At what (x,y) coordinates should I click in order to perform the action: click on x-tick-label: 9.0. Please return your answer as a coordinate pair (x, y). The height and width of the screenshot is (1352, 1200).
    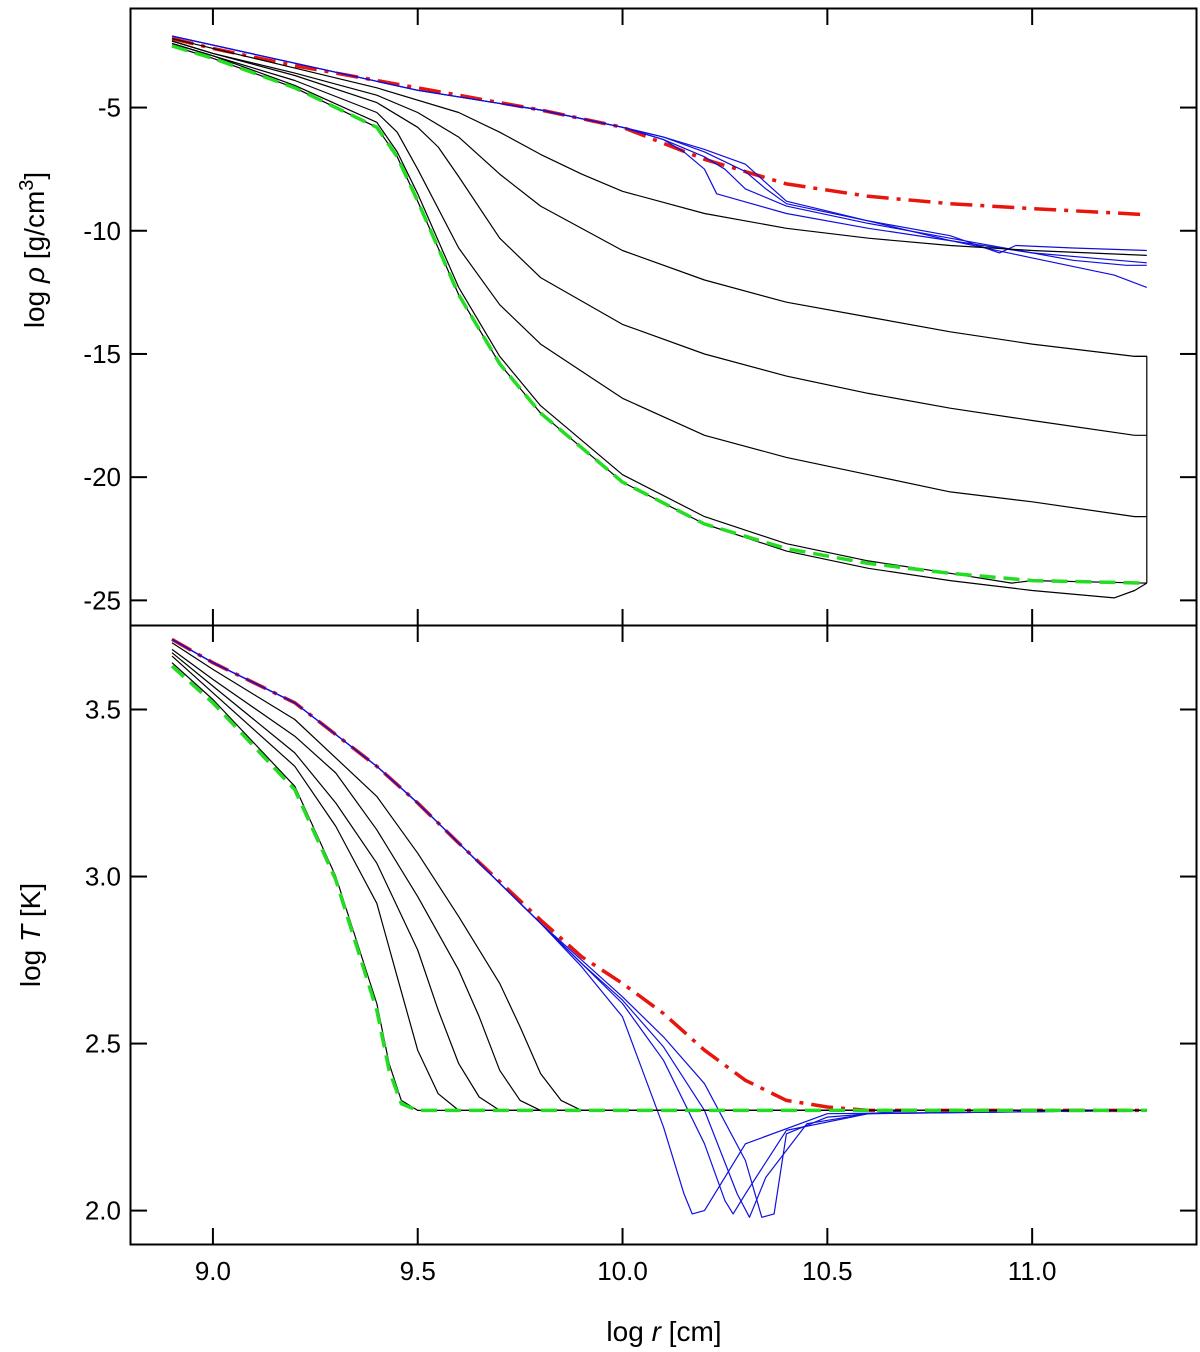
    Looking at the image, I should click on (213, 1271).